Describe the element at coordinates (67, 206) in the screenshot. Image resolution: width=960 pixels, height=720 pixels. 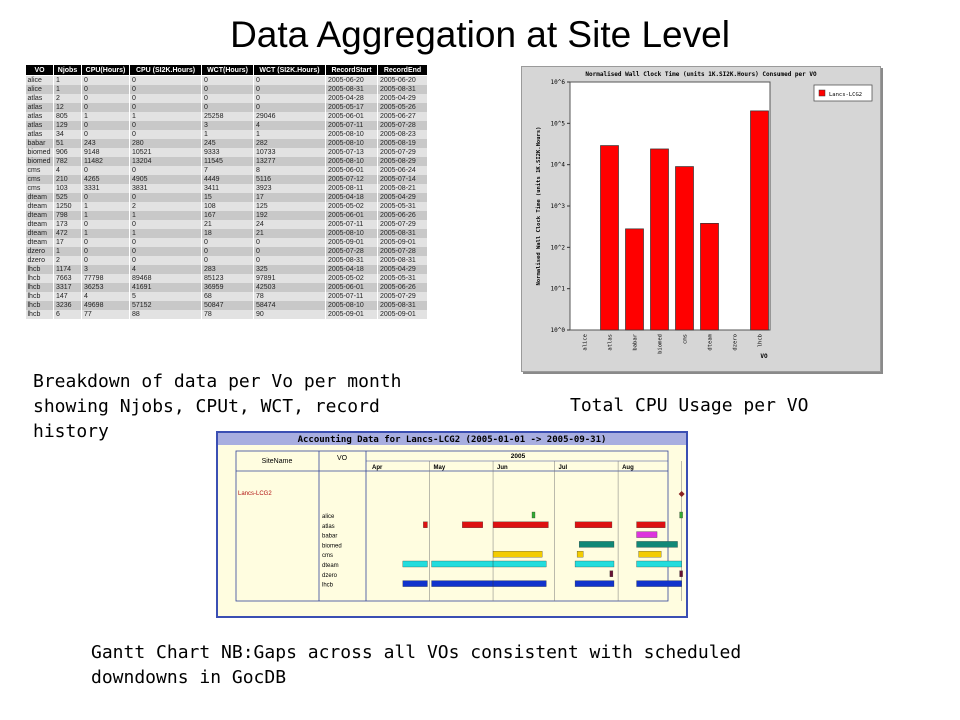
I see `table-cell: 1250` at that location.